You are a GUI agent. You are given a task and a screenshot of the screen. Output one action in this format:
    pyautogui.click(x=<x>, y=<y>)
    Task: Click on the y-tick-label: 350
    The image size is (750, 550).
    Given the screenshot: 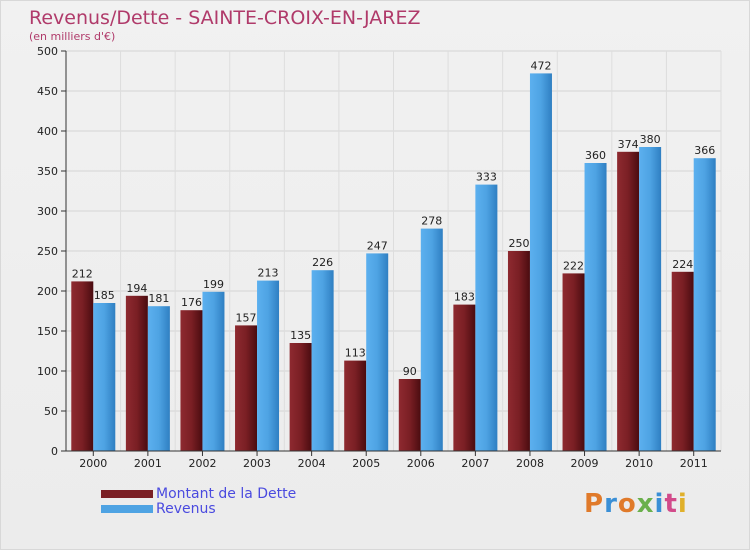 What is the action you would take?
    pyautogui.click(x=47, y=171)
    